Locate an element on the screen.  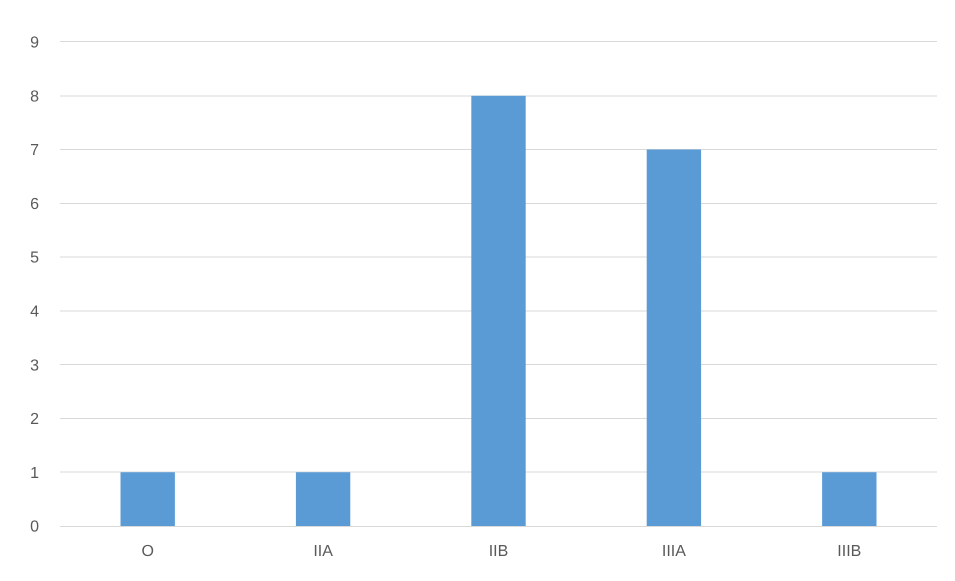
y-tick-label: 4 is located at coordinates (35, 311).